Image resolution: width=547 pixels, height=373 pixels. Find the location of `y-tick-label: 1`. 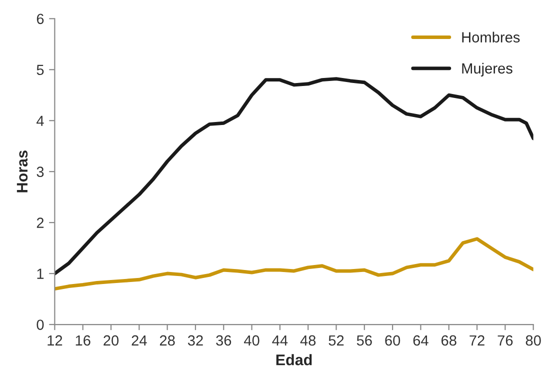

y-tick-label: 1 is located at coordinates (40, 273).